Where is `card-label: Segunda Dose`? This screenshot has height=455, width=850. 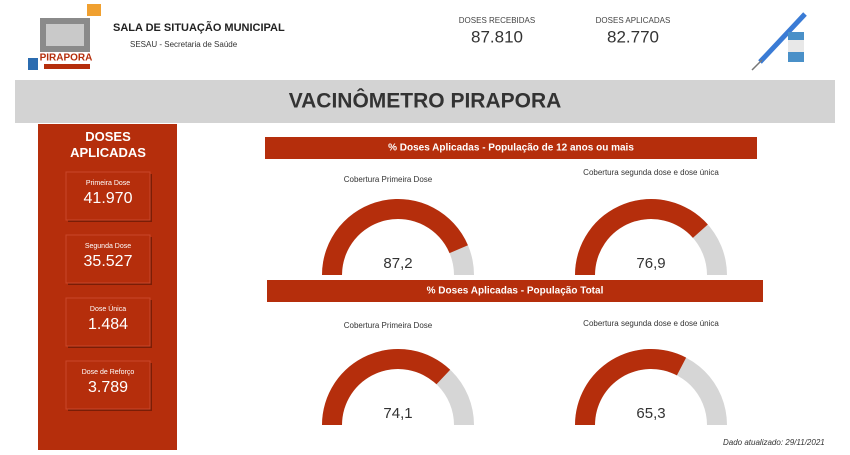 card-label: Segunda Dose is located at coordinates (108, 246).